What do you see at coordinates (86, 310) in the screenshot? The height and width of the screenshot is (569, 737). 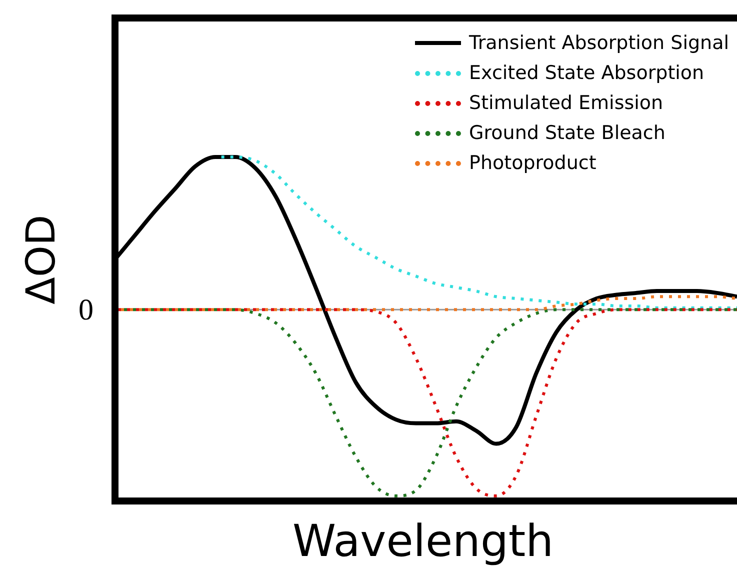 I see `ref-line-label: 0` at bounding box center [86, 310].